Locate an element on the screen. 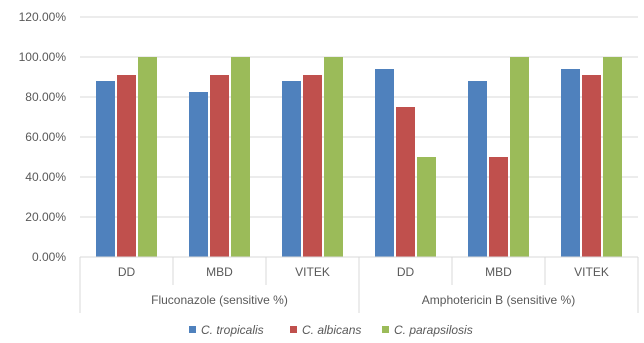 This screenshot has height=343, width=644. legend-label: C. albicans is located at coordinates (331, 330).